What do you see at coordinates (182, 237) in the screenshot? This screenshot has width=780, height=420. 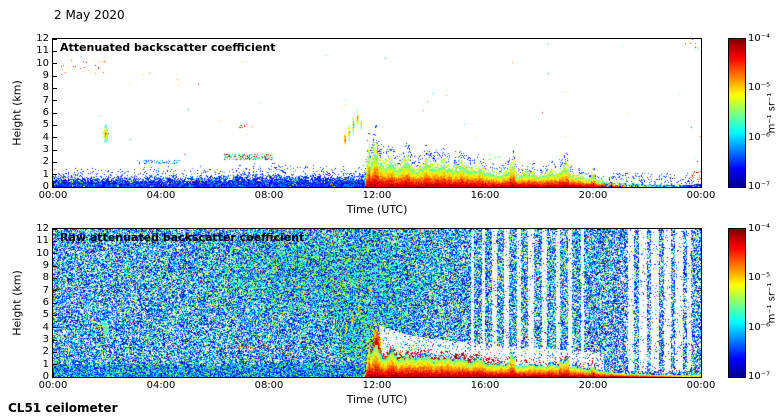 I see `plot-title: Raw attenuated backscatter coefficient` at bounding box center [182, 237].